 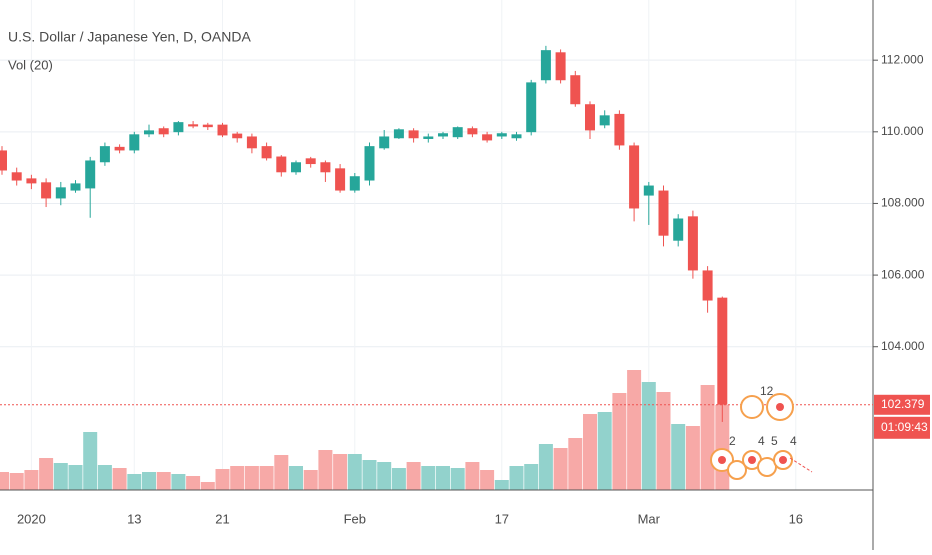 I want to click on event-count: 2, so click(x=732, y=441).